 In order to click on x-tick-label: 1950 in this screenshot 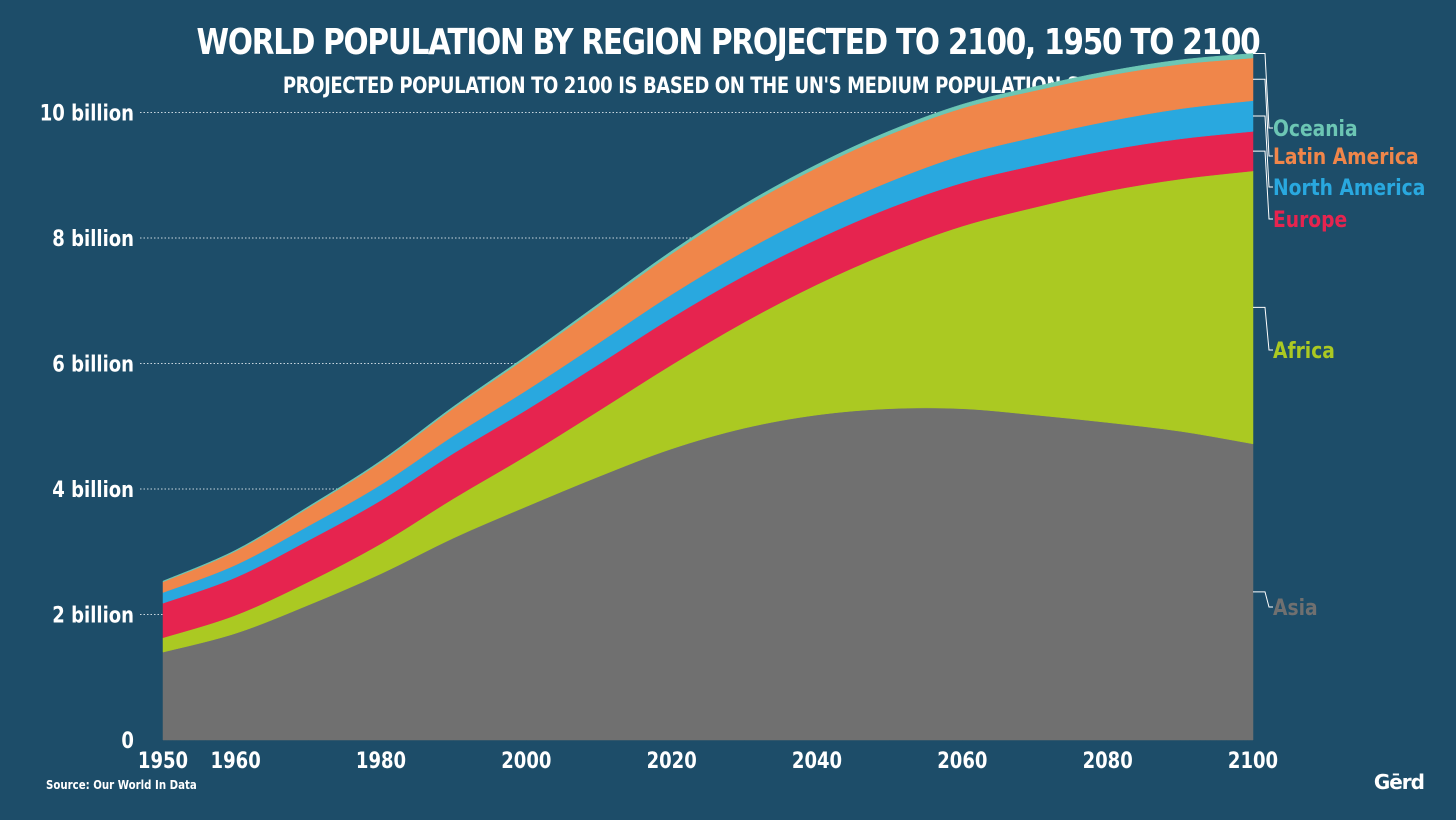, I will do `click(163, 760)`.